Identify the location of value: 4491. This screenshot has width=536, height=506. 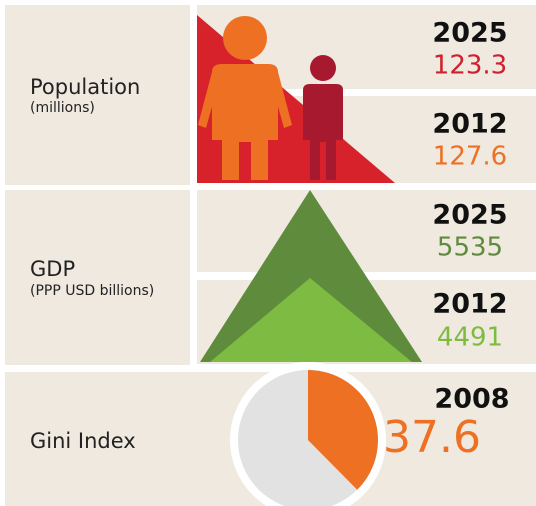
(470, 338).